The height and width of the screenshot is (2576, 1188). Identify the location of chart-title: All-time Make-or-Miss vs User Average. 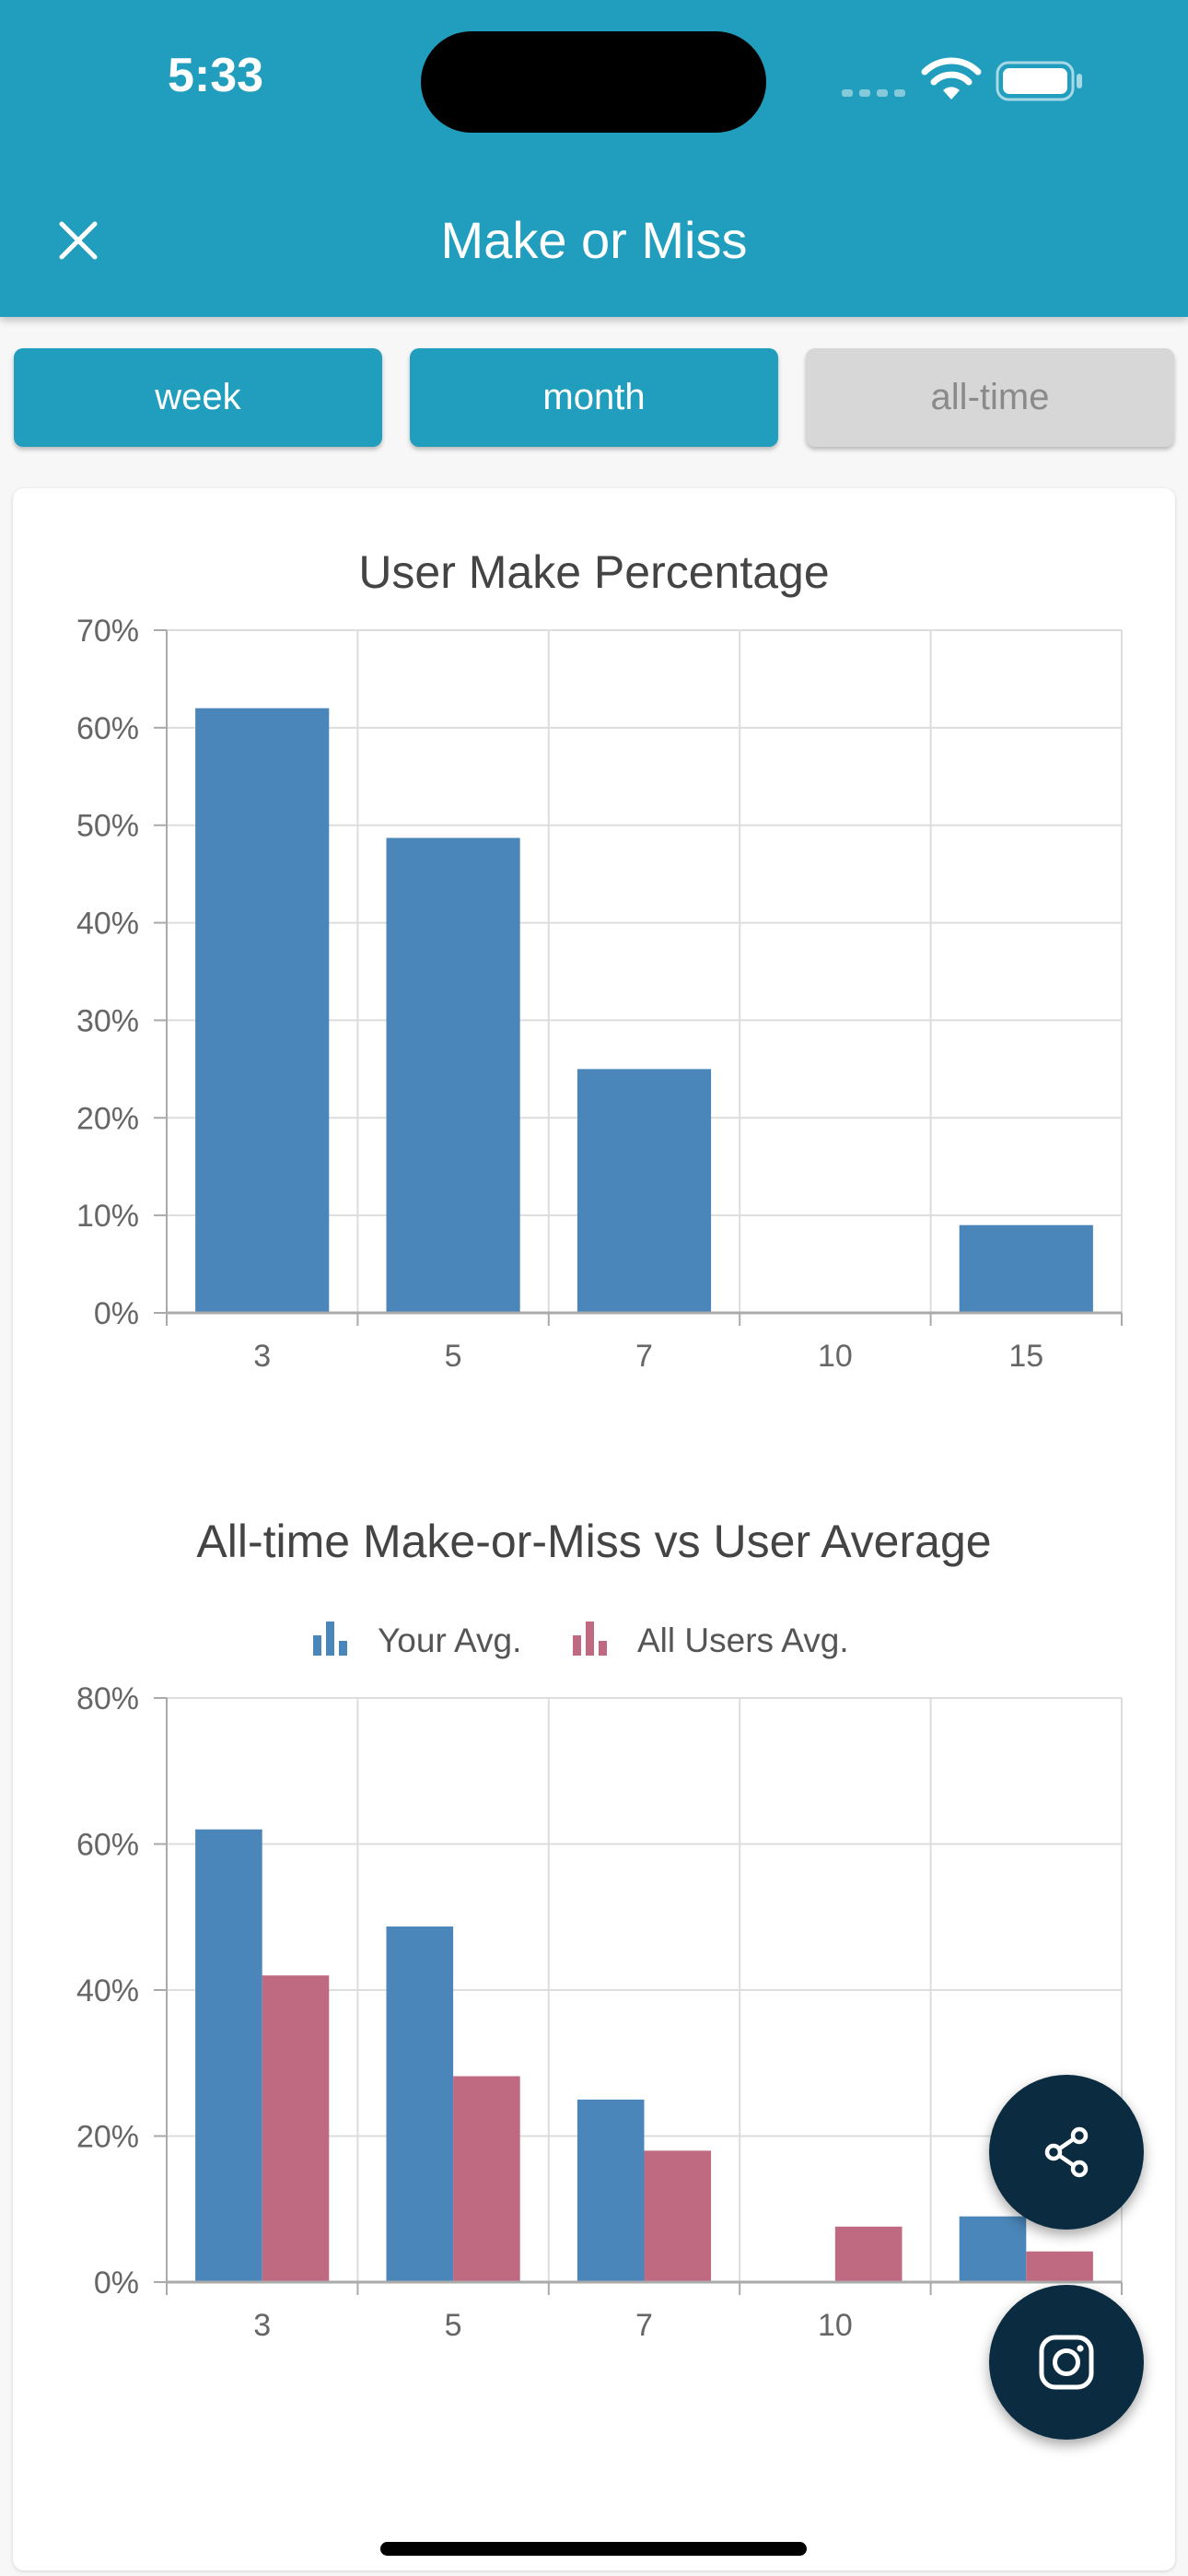
(593, 1541).